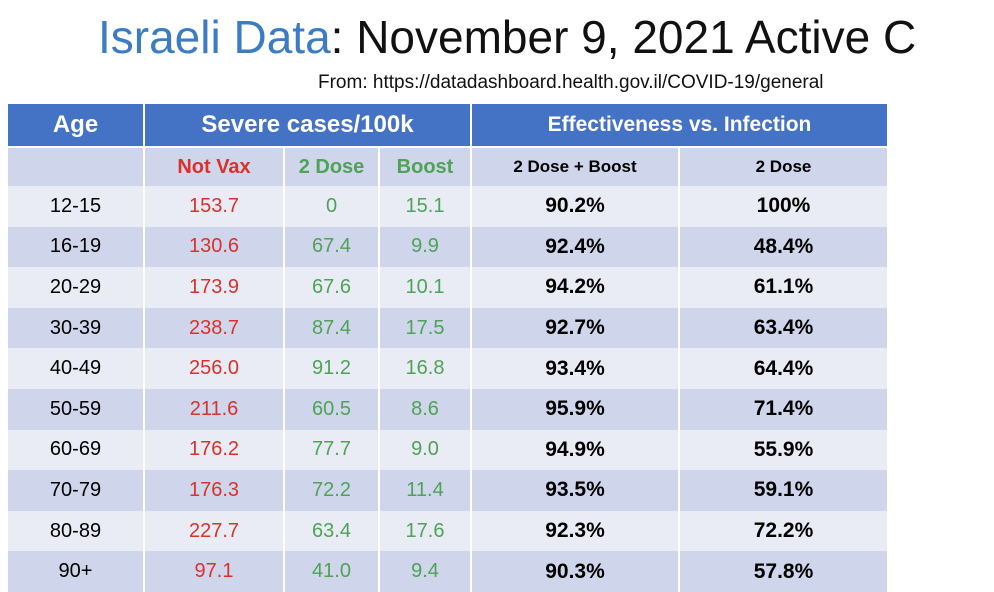 This screenshot has width=994, height=592. I want to click on table-cell: 57.8%, so click(783, 571).